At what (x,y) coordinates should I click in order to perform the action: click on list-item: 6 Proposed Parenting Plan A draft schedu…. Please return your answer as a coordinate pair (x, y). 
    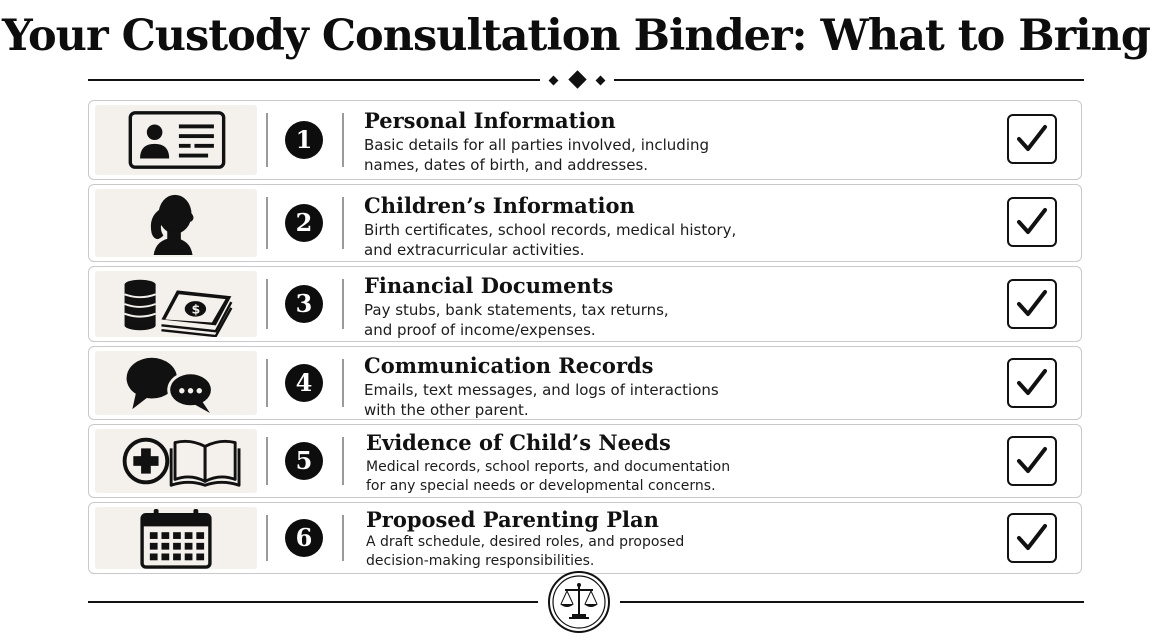
    Looking at the image, I should click on (585, 538).